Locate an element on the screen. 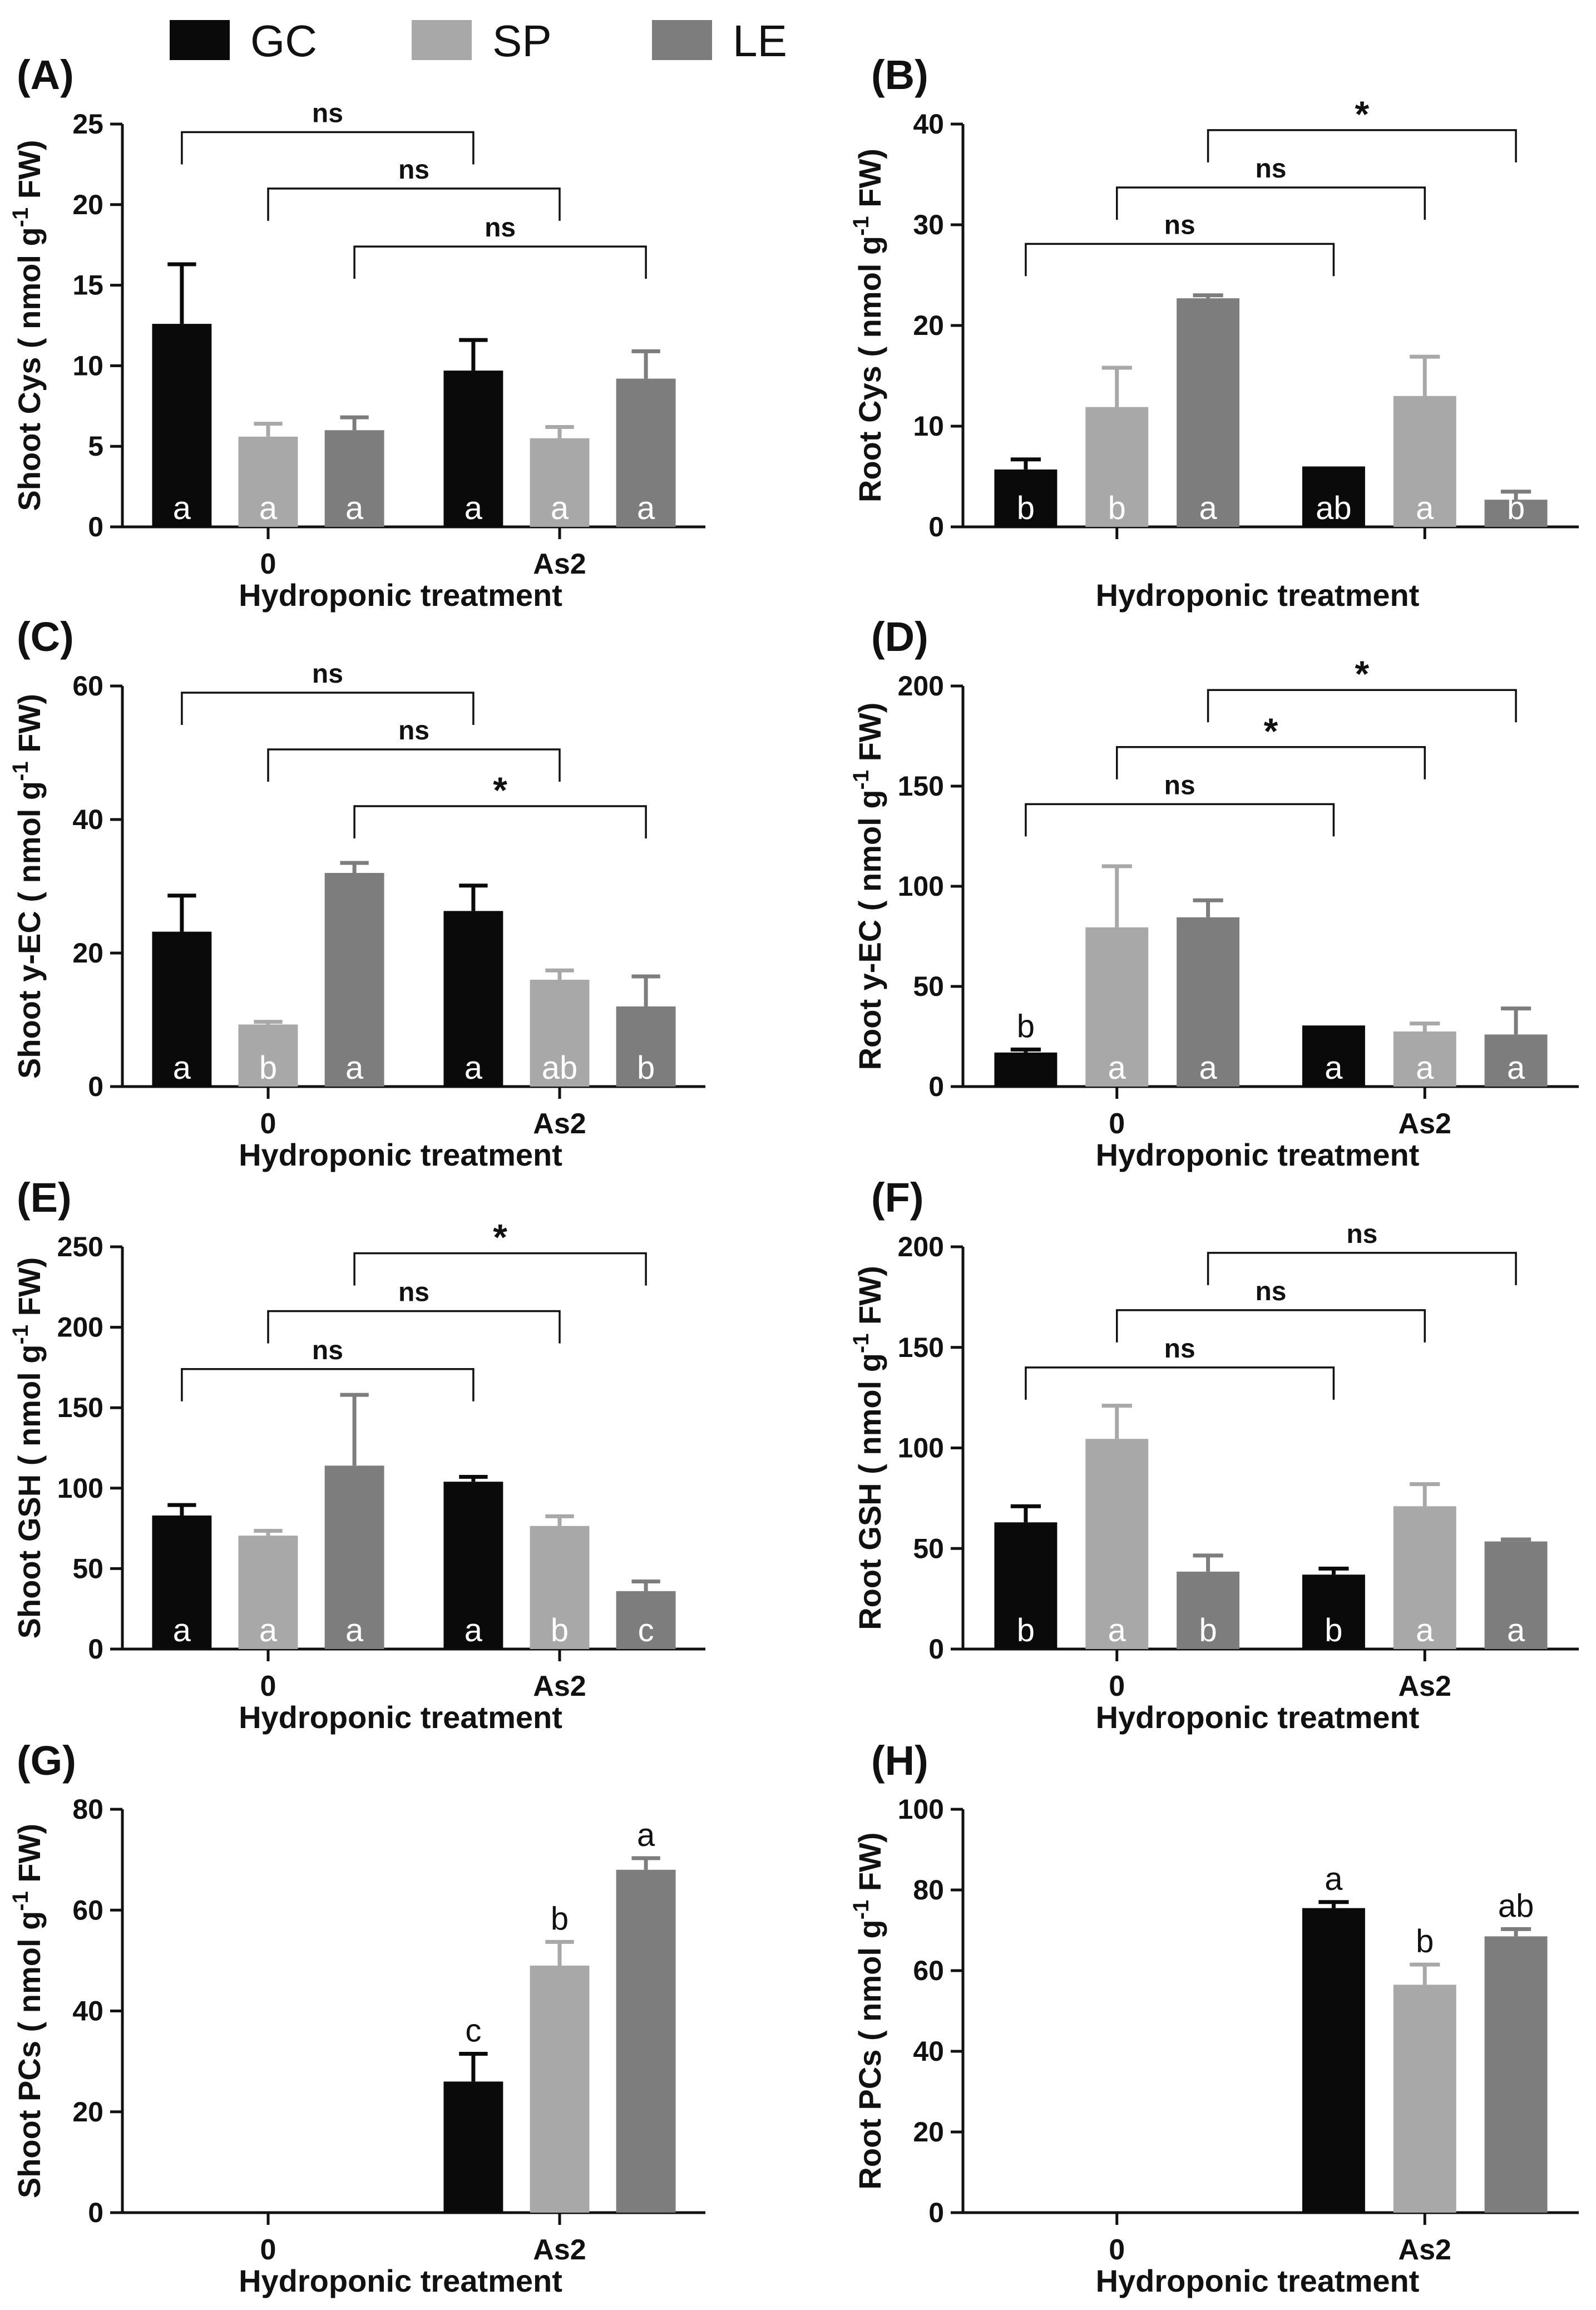 The height and width of the screenshot is (2310, 1596). y-axis-title: Root GSH ( nmol g-1 FW) is located at coordinates (868, 1448).